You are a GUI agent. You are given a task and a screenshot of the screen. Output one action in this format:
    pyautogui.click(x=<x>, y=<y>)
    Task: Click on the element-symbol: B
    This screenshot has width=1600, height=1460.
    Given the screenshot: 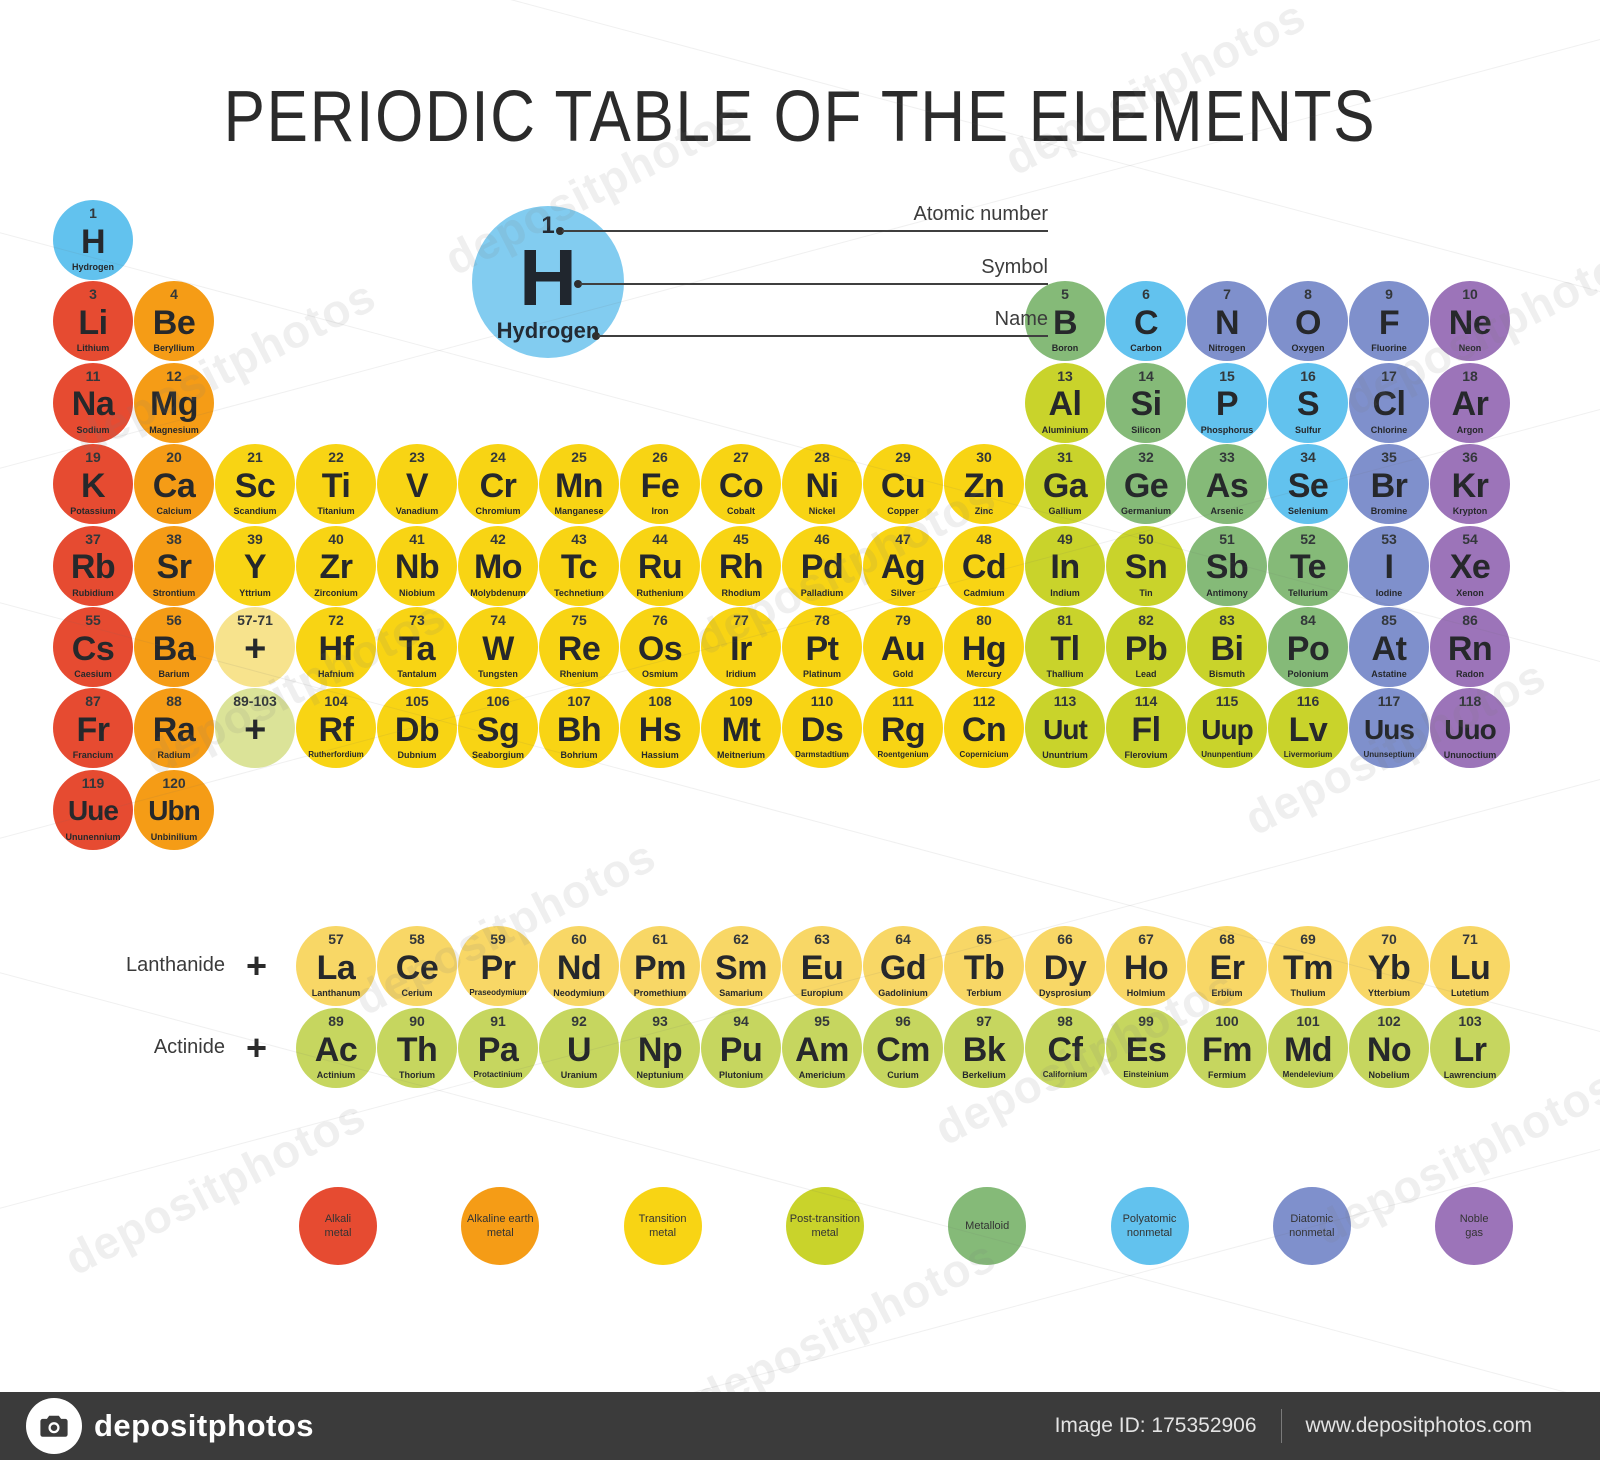 What is the action you would take?
    pyautogui.click(x=1065, y=322)
    